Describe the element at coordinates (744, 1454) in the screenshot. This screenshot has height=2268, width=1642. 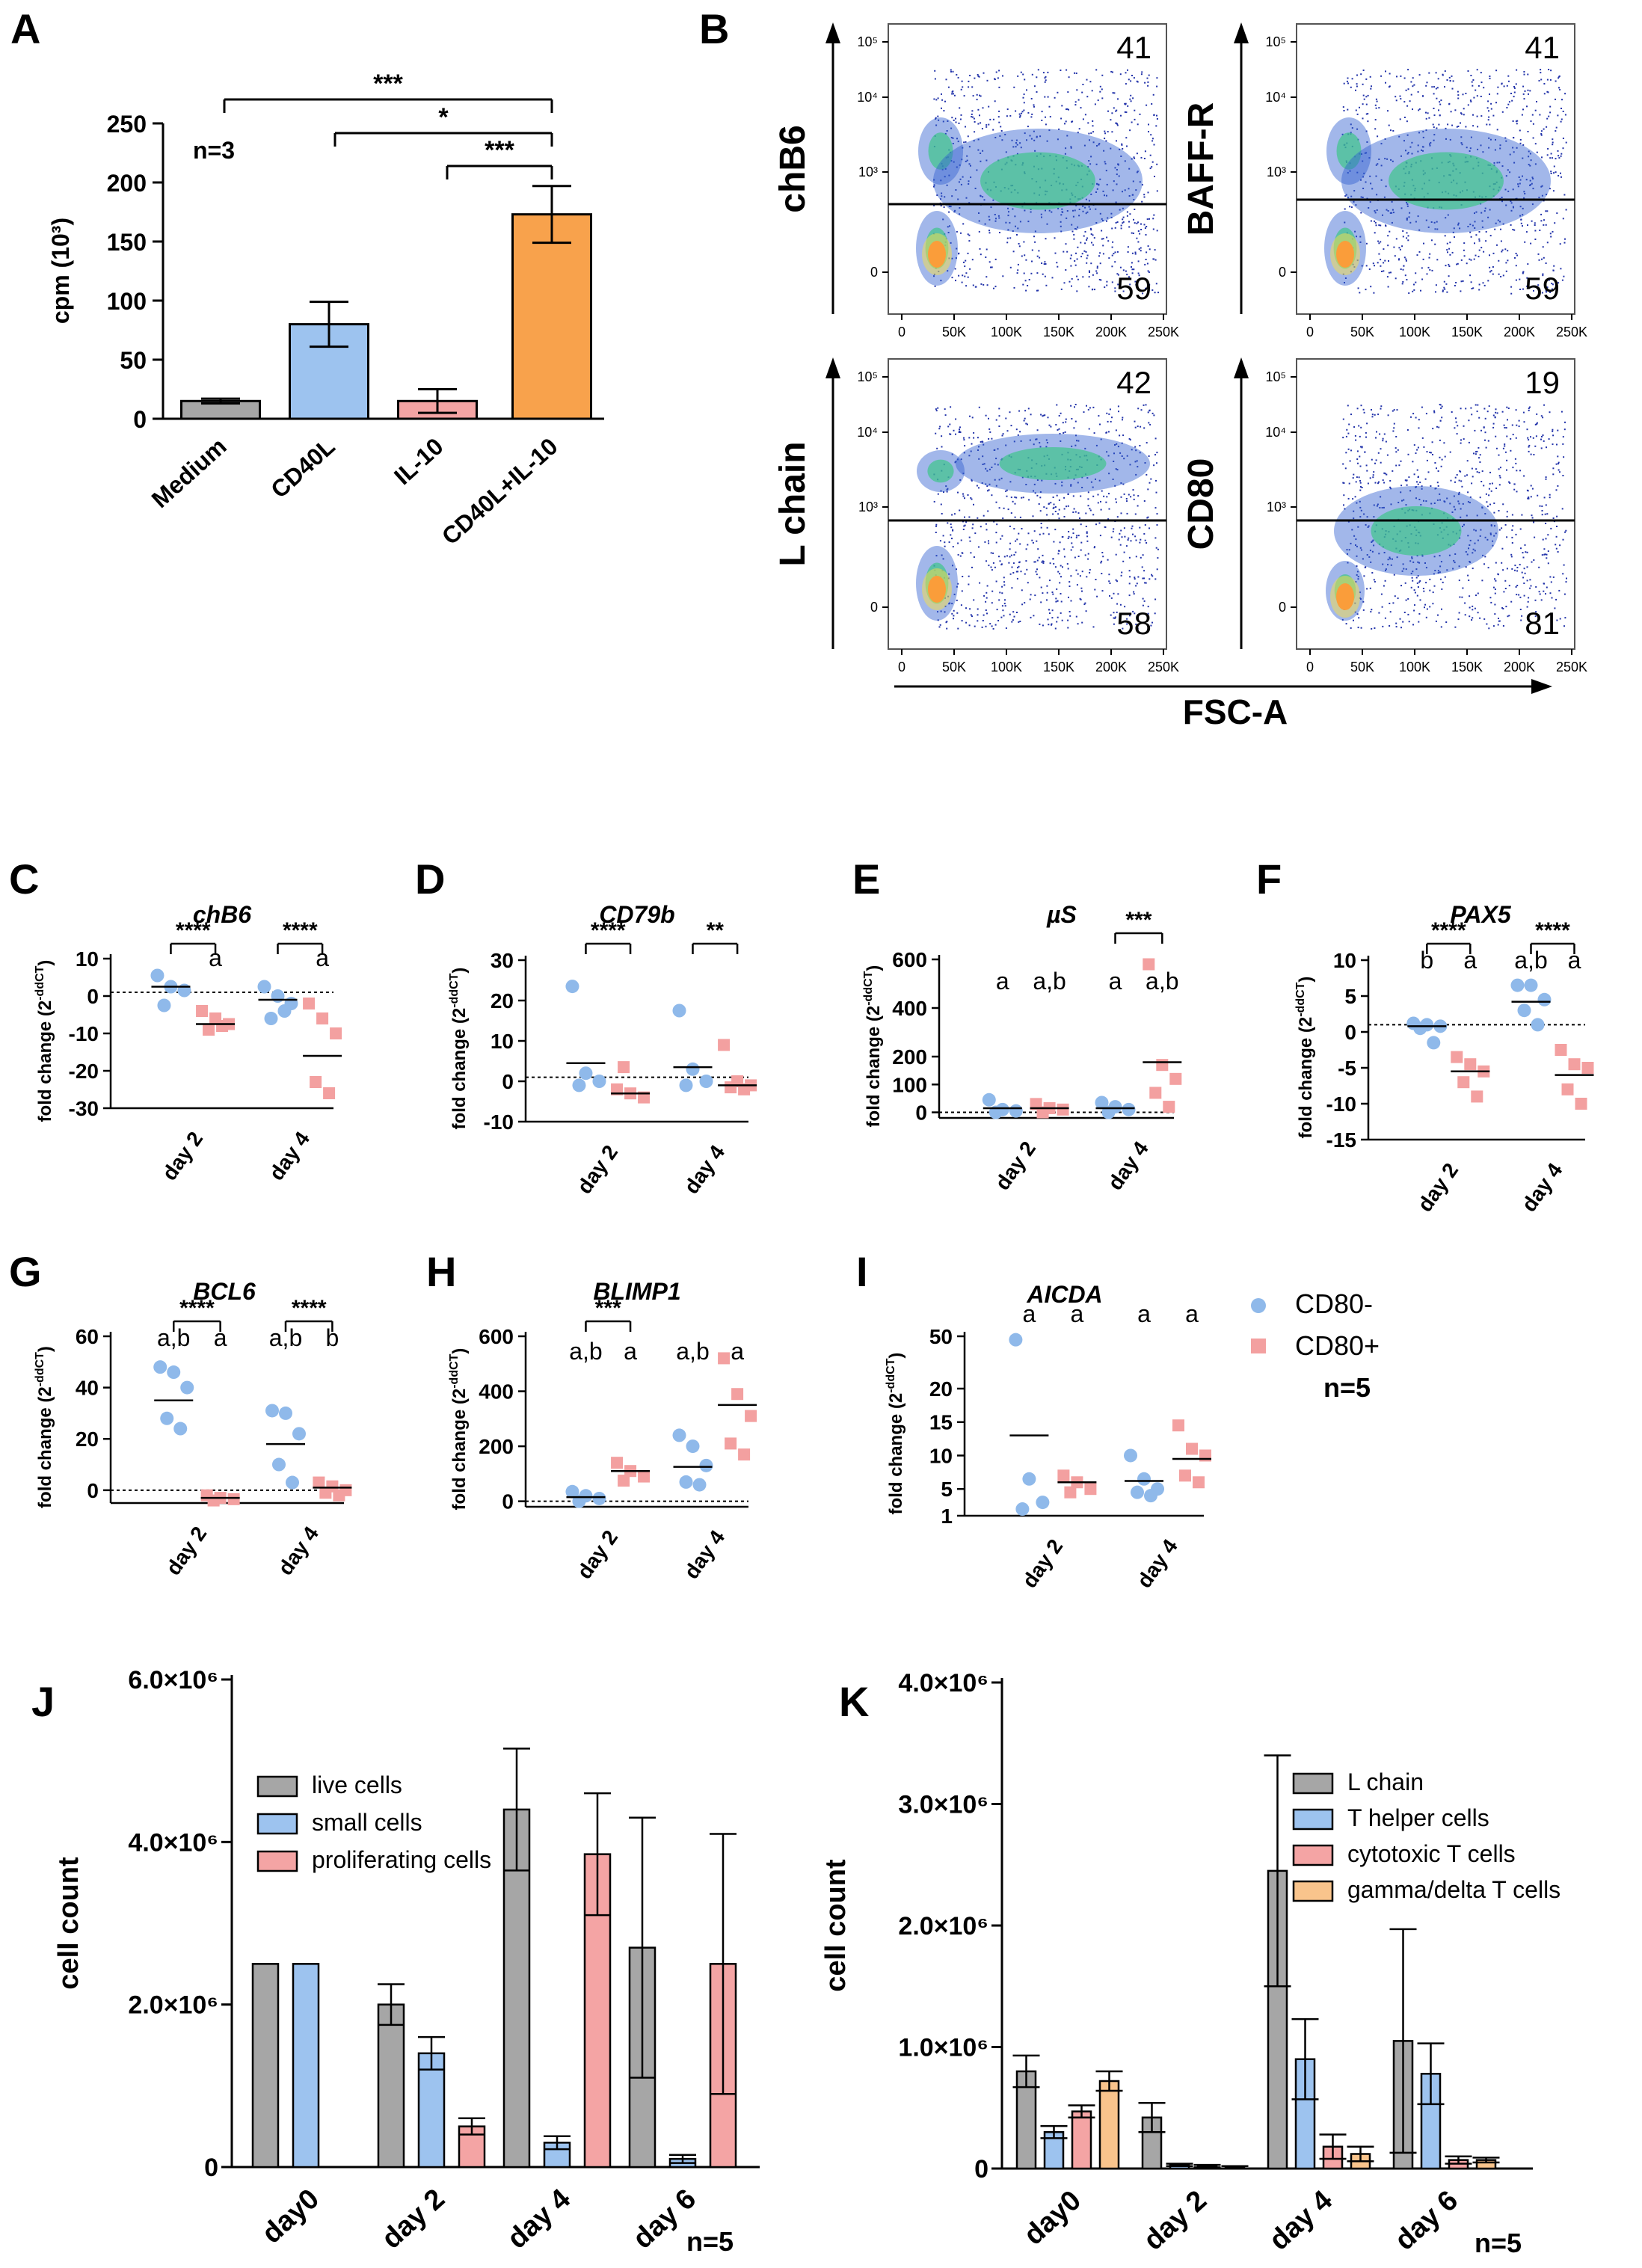
I see `cd80pos-dot` at that location.